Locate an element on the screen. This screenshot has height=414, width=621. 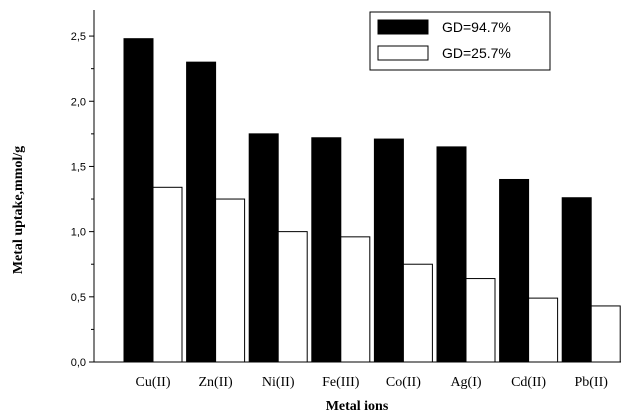
x-category-label: Cu(II) is located at coordinates (153, 382).